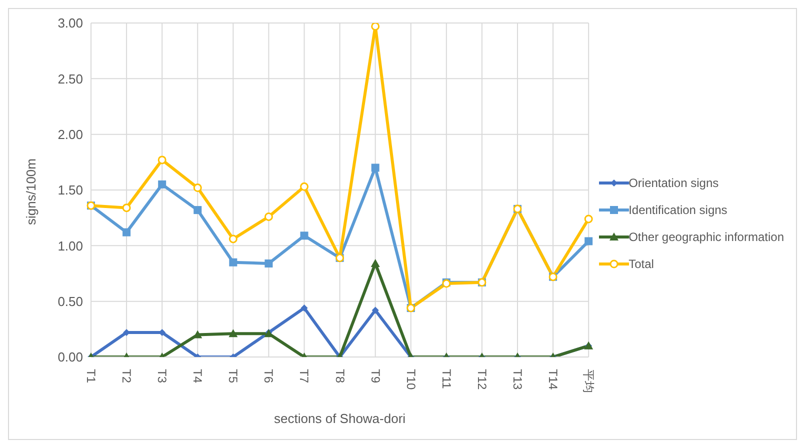 This screenshot has height=448, width=803. What do you see at coordinates (375, 376) in the screenshot?
I see `x-tick-label: T9` at bounding box center [375, 376].